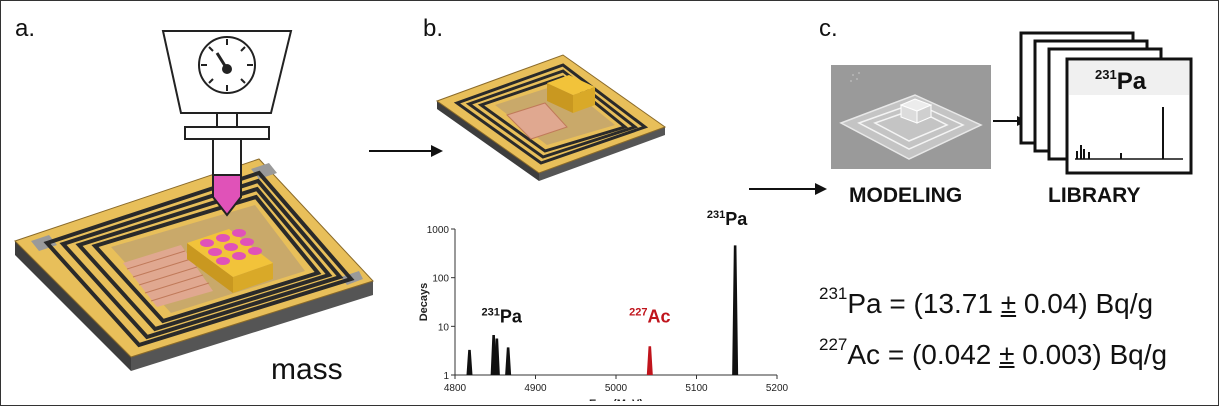 This screenshot has height=406, width=1219. I want to click on result-pa231-element: Pa, so click(864, 303).